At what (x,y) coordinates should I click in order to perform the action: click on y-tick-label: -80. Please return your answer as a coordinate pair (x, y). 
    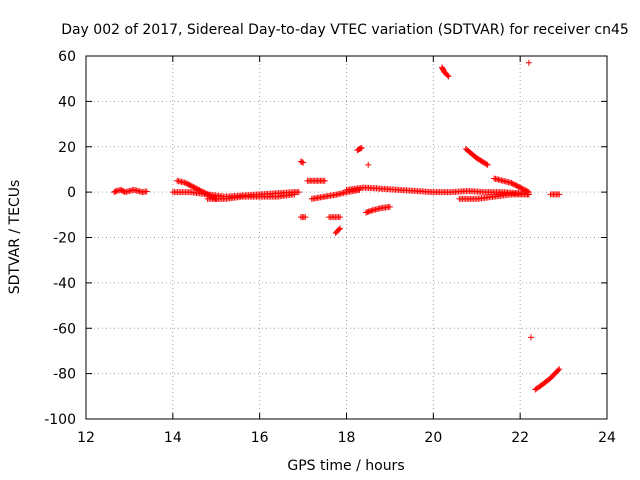
    Looking at the image, I should click on (64, 375).